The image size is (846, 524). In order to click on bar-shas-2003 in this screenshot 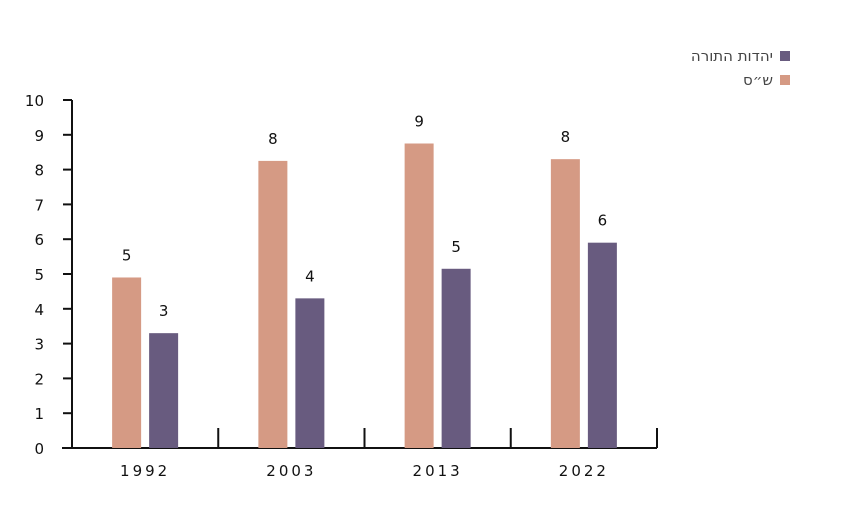, I will do `click(273, 304)`.